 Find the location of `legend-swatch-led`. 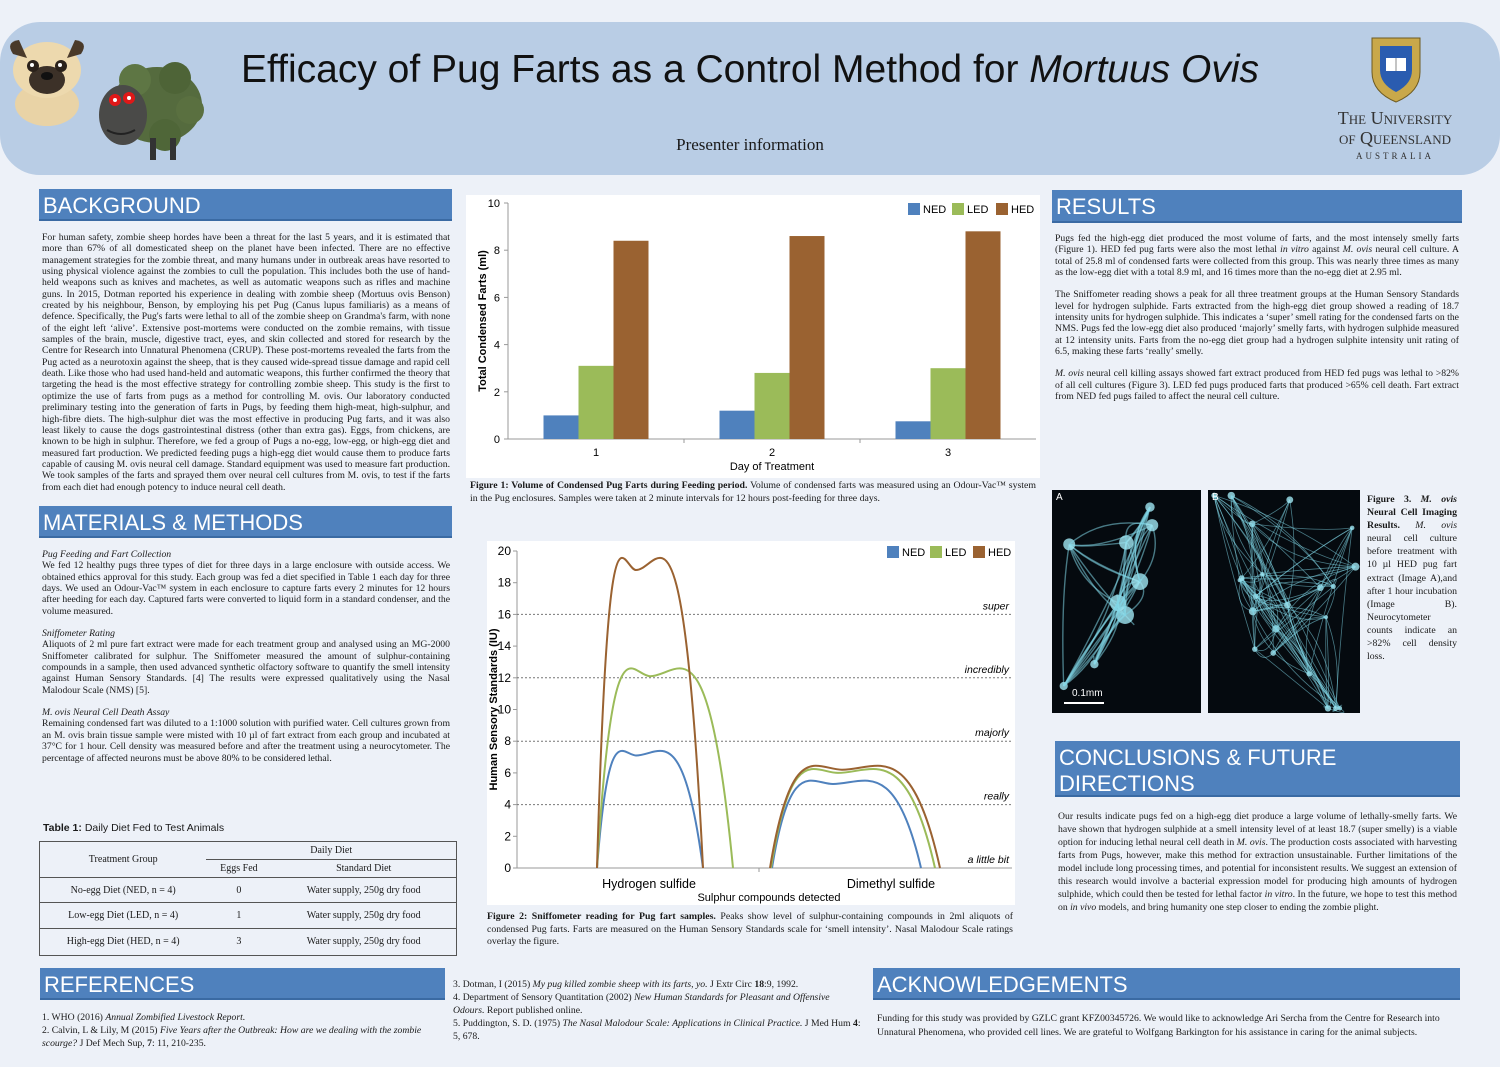

legend-swatch-led is located at coordinates (936, 552).